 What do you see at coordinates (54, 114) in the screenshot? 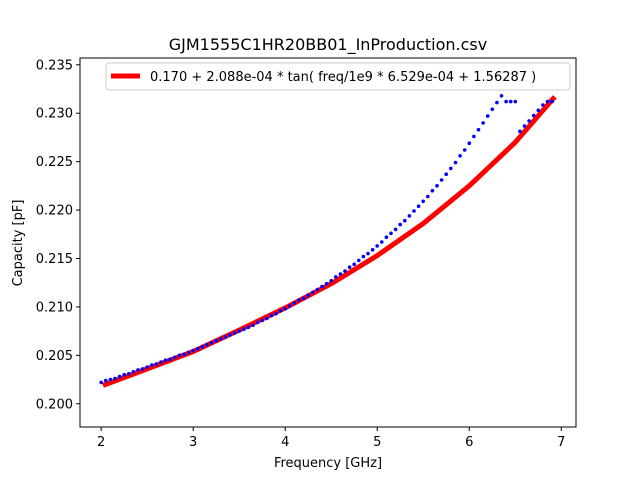
I see `y-tick-label: 0.230` at bounding box center [54, 114].